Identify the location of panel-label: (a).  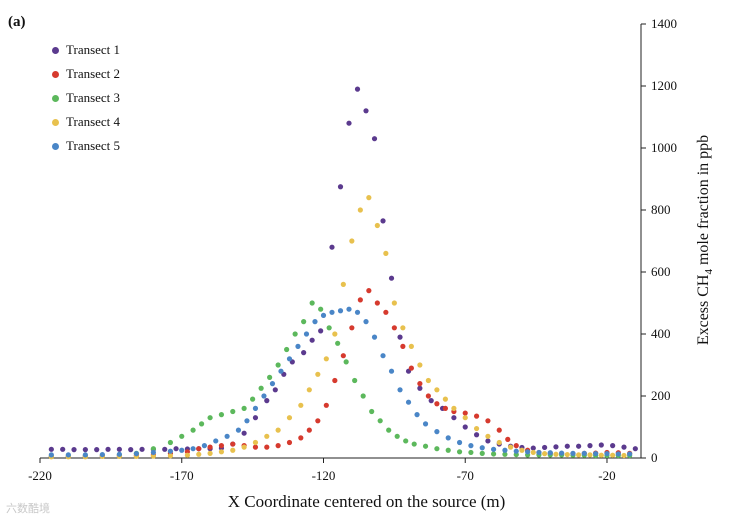
(17, 22).